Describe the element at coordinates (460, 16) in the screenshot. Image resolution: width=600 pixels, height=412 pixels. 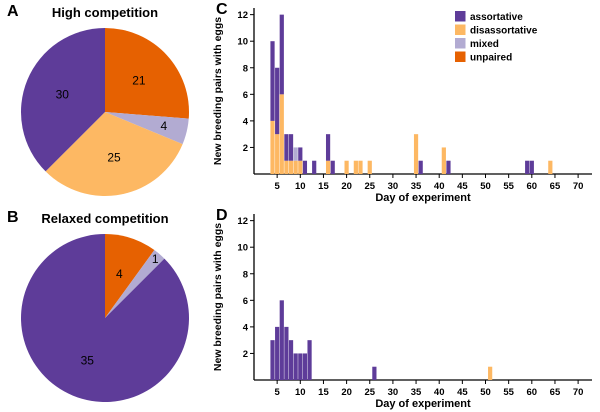
I see `legend-swatch-assortative` at that location.